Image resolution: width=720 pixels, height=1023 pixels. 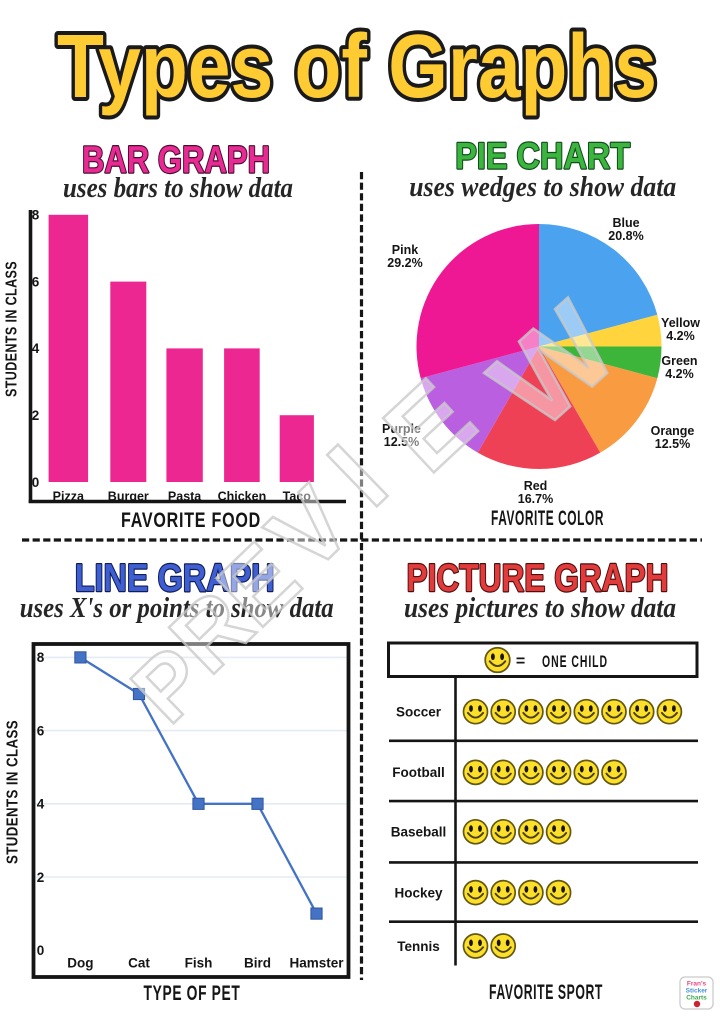 I want to click on svg-text: Red, so click(x=536, y=486).